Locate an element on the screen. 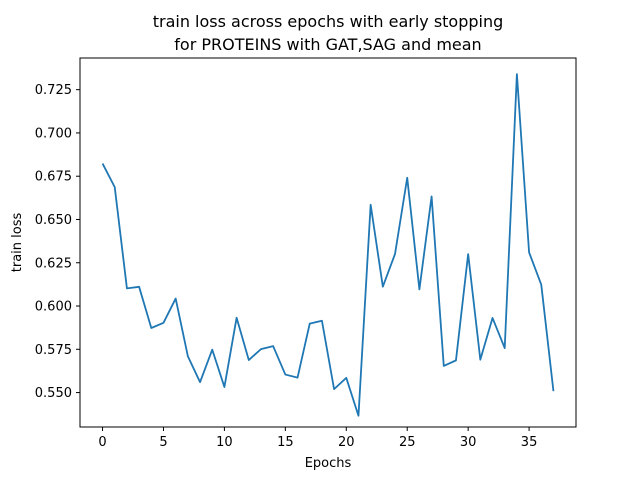 The width and height of the screenshot is (640, 480). y-tick-label: 0.575 is located at coordinates (53, 350).